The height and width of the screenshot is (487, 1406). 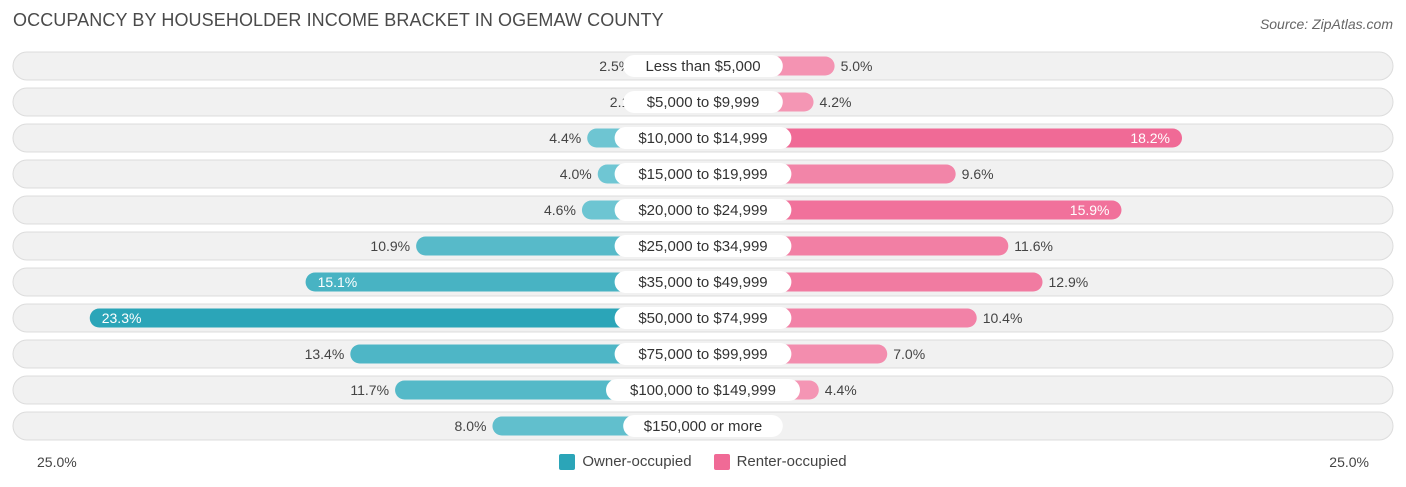 What do you see at coordinates (791, 461) in the screenshot?
I see `legend-renter-label: Renter-occupied` at bounding box center [791, 461].